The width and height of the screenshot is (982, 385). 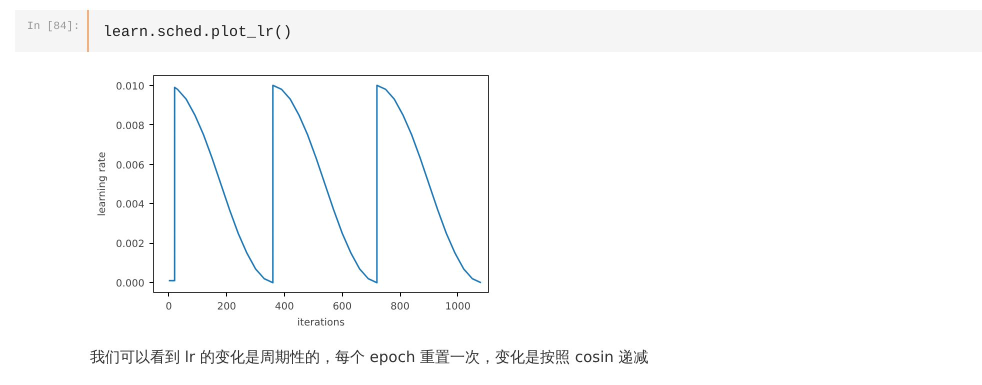 What do you see at coordinates (169, 307) in the screenshot?
I see `x-tick-label: 0` at bounding box center [169, 307].